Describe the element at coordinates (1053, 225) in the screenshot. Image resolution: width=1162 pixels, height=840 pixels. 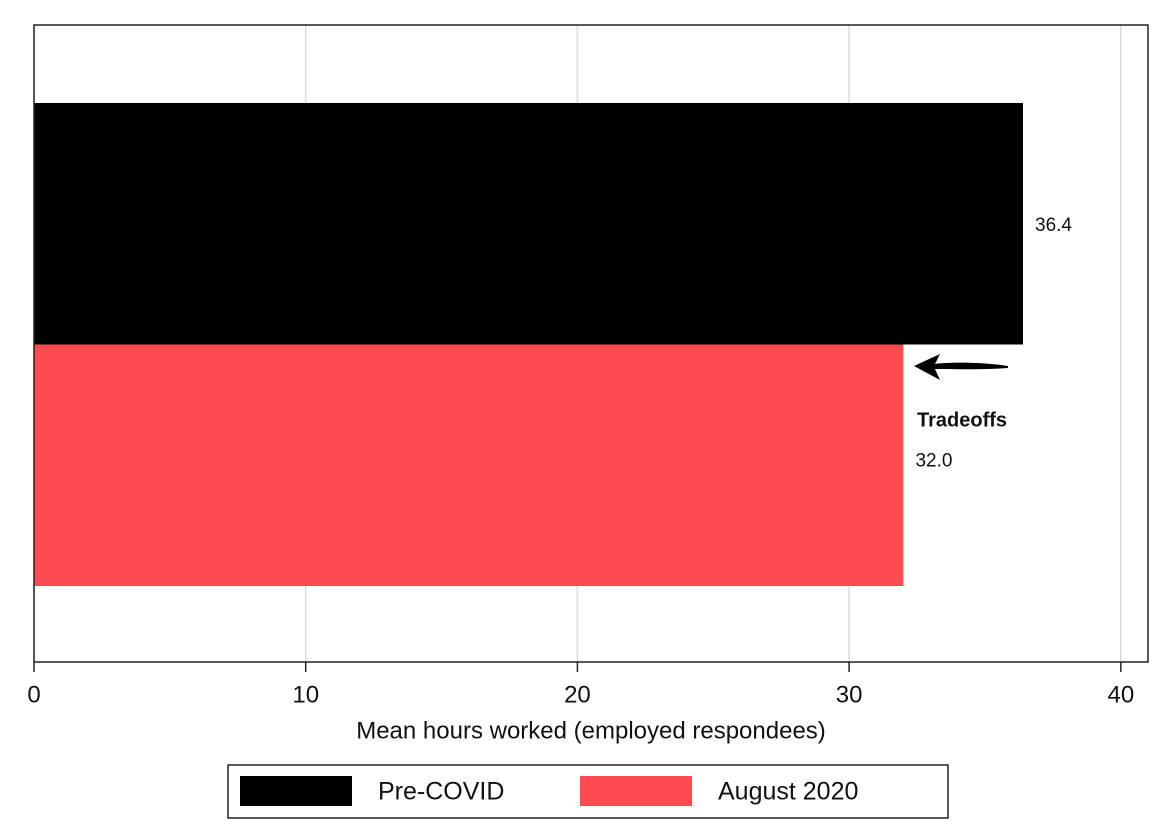
I see `value-label: 36.4` at that location.